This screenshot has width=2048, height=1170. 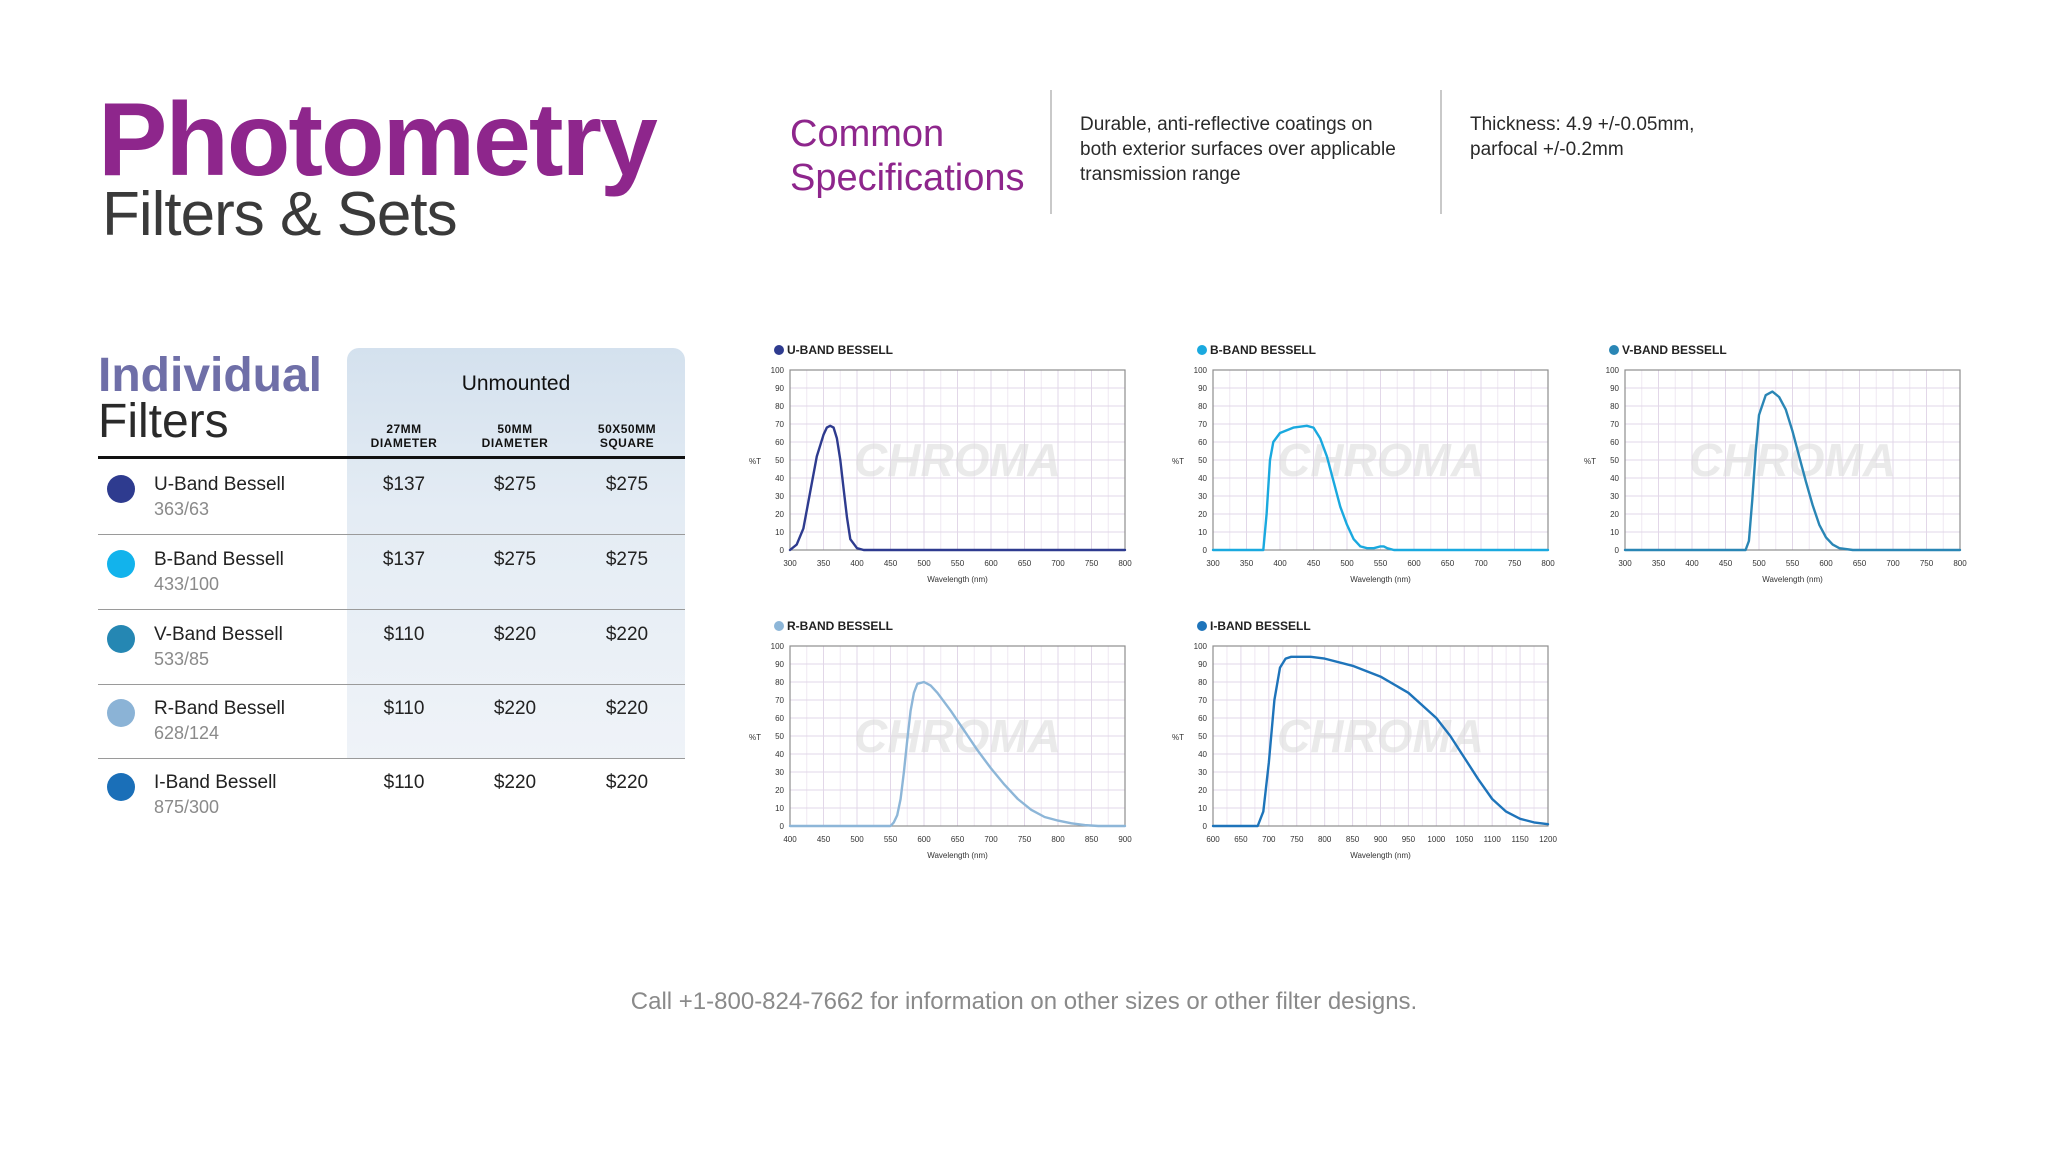 What do you see at coordinates (1436, 839) in the screenshot?
I see `x-tick-label: 1000` at bounding box center [1436, 839].